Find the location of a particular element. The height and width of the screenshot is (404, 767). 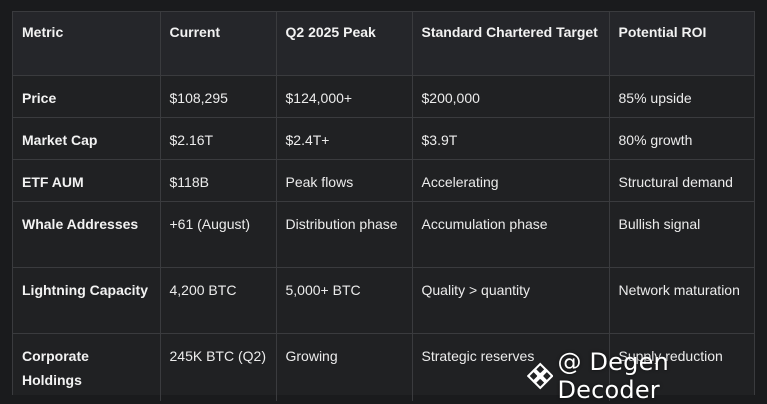

watermark: @ Degen Decoder is located at coordinates (647, 376).